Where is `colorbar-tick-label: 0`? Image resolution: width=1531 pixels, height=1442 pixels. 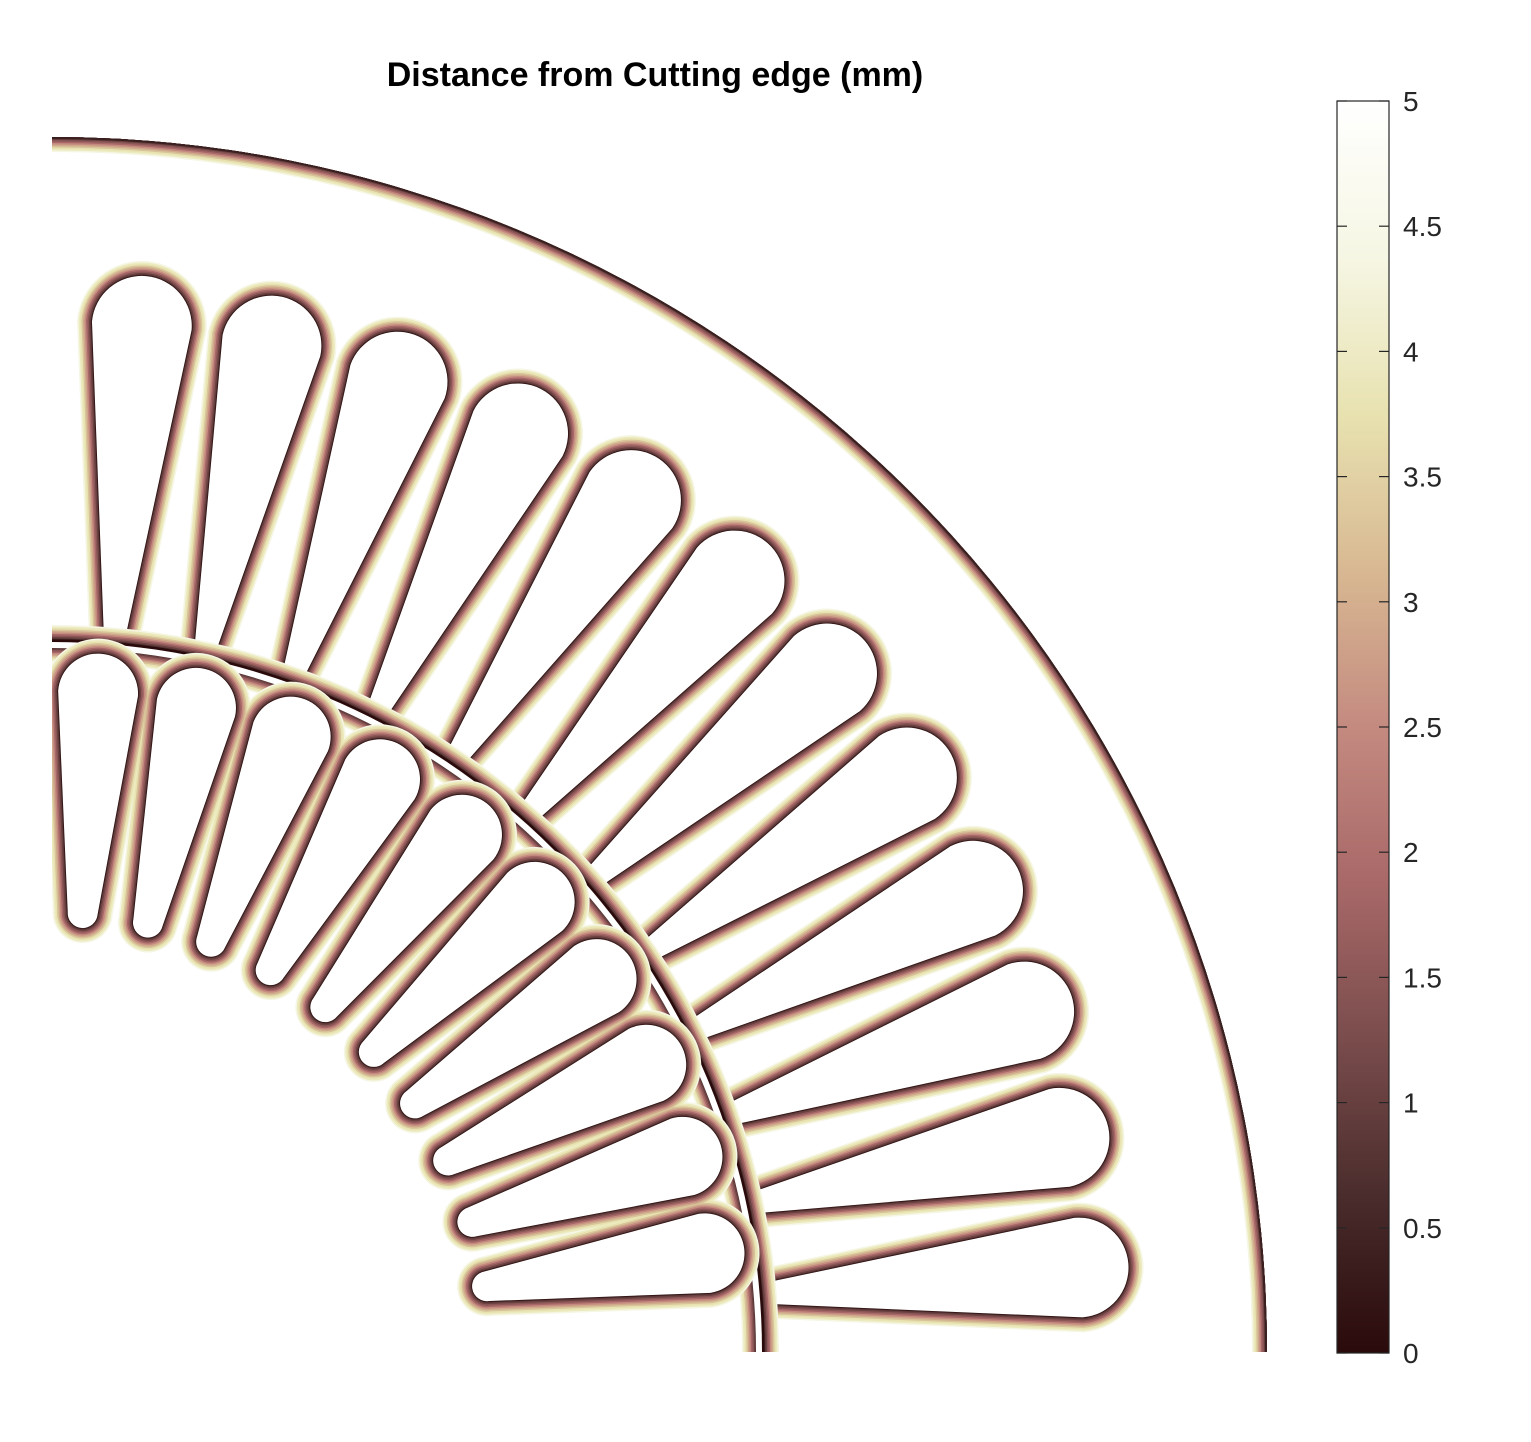
colorbar-tick-label: 0 is located at coordinates (1411, 1353).